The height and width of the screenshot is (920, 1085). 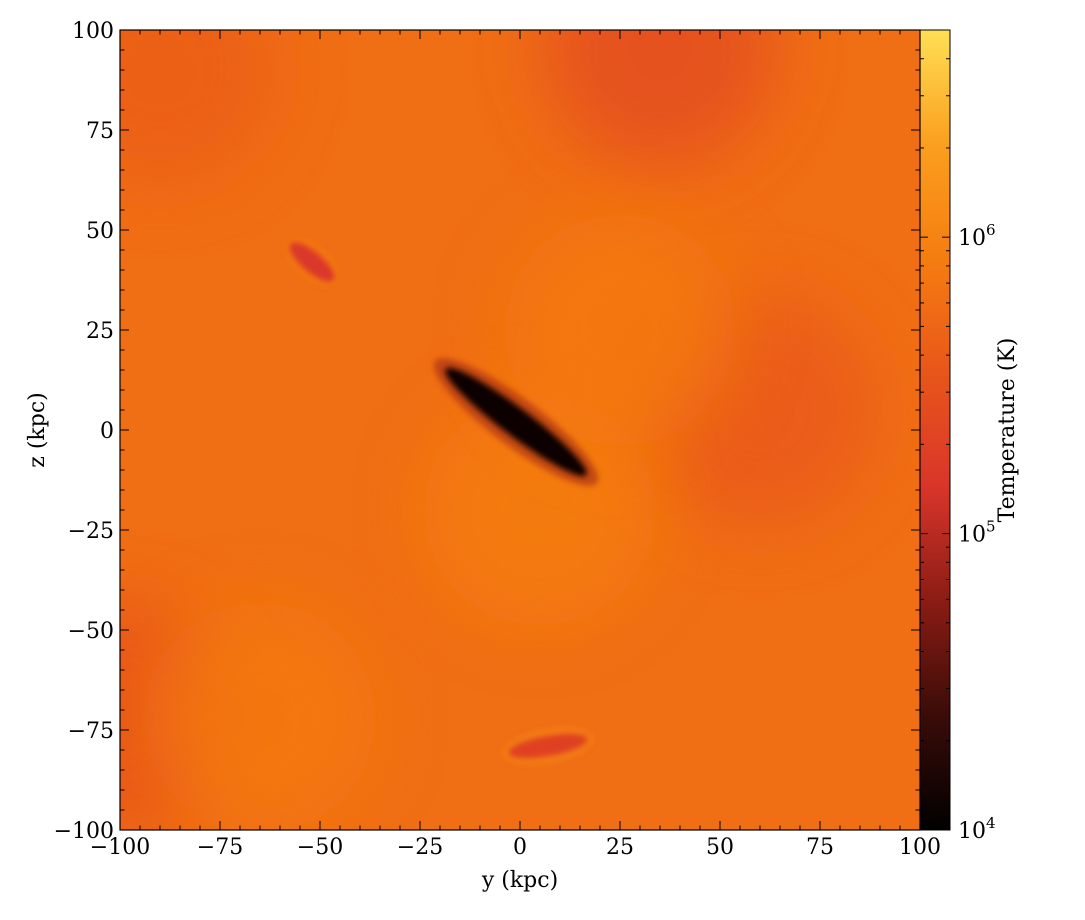 I want to click on y-tick-label: −100, so click(x=84, y=831).